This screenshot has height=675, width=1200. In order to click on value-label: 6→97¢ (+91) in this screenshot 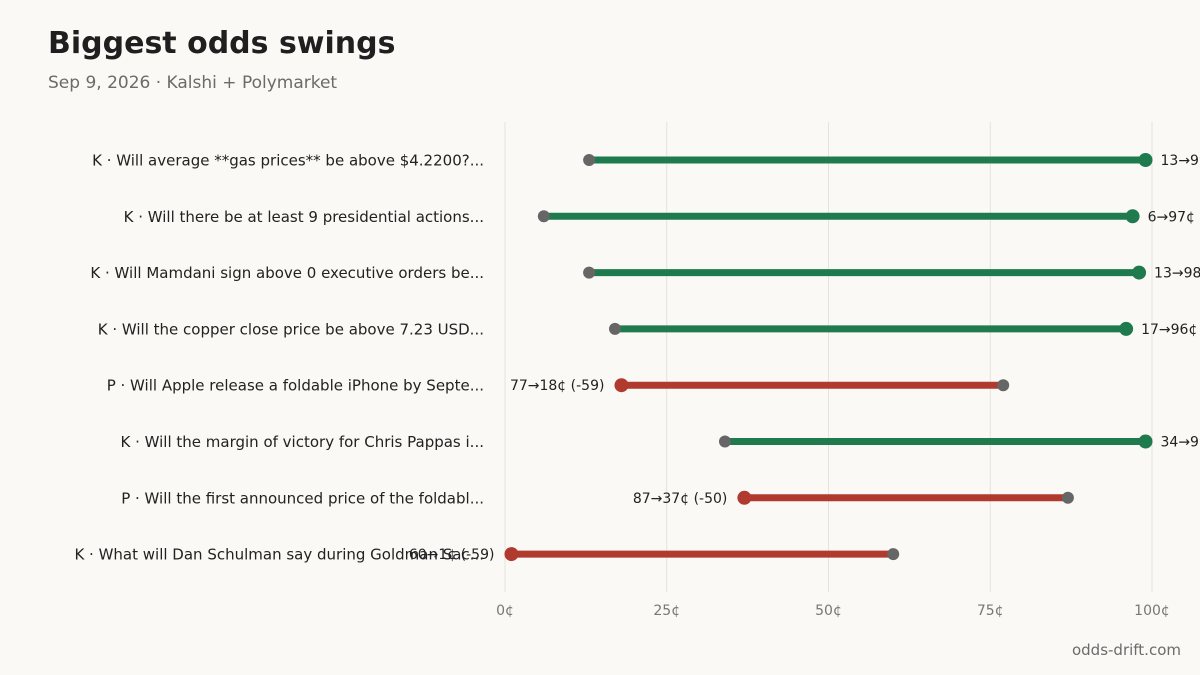, I will do `click(1174, 217)`.